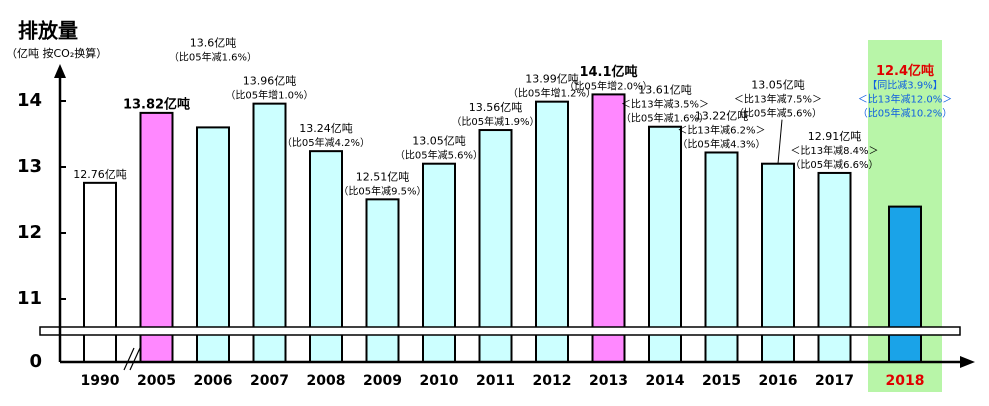  Describe the element at coordinates (382, 190) in the screenshot. I see `note: （比05年减9.5%）` at that location.